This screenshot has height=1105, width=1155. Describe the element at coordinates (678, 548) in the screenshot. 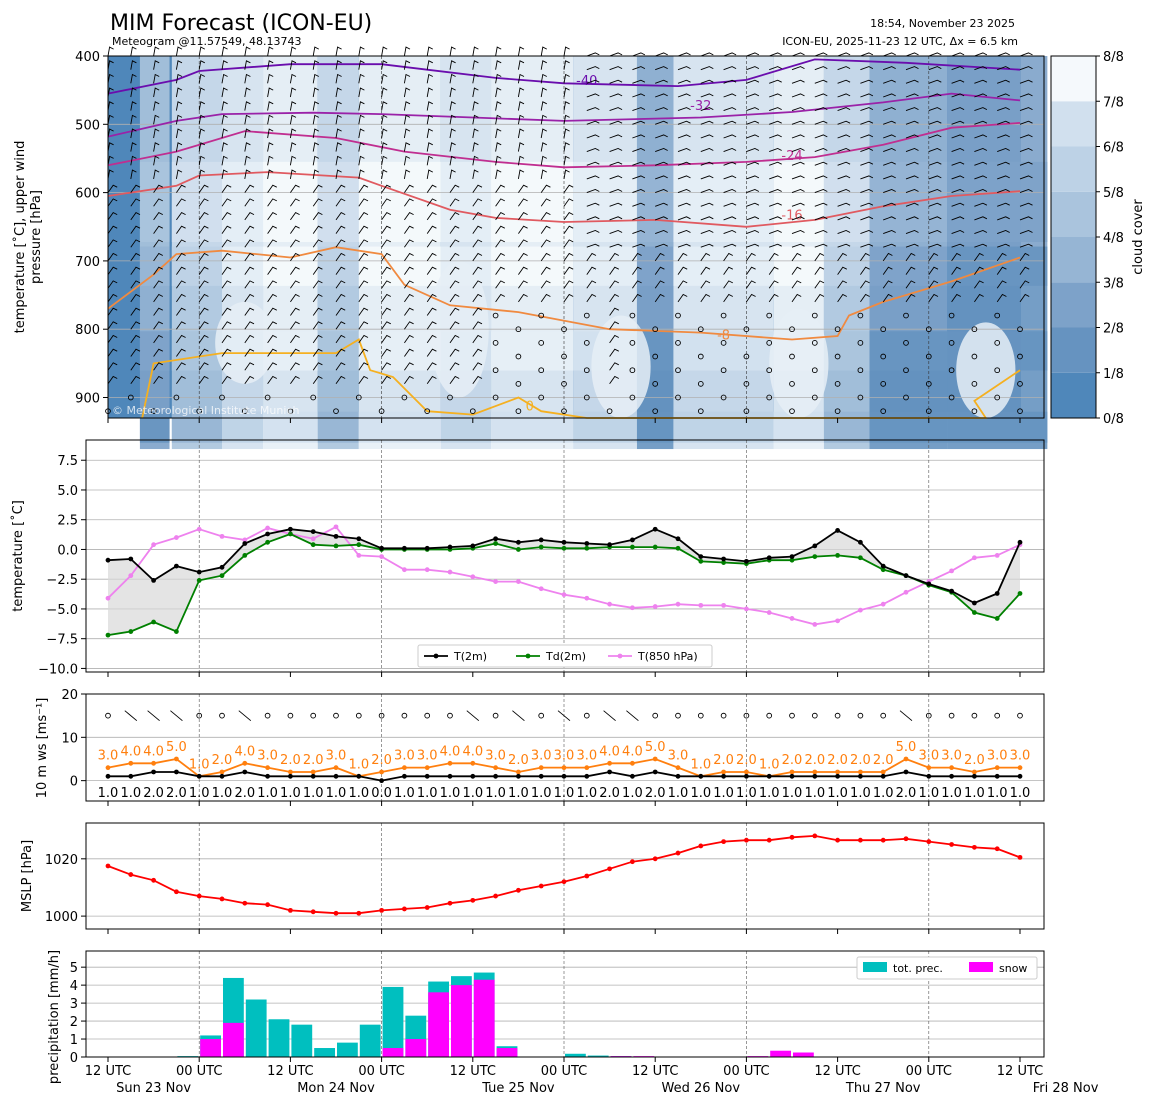

I see `series-td2m-point` at that location.